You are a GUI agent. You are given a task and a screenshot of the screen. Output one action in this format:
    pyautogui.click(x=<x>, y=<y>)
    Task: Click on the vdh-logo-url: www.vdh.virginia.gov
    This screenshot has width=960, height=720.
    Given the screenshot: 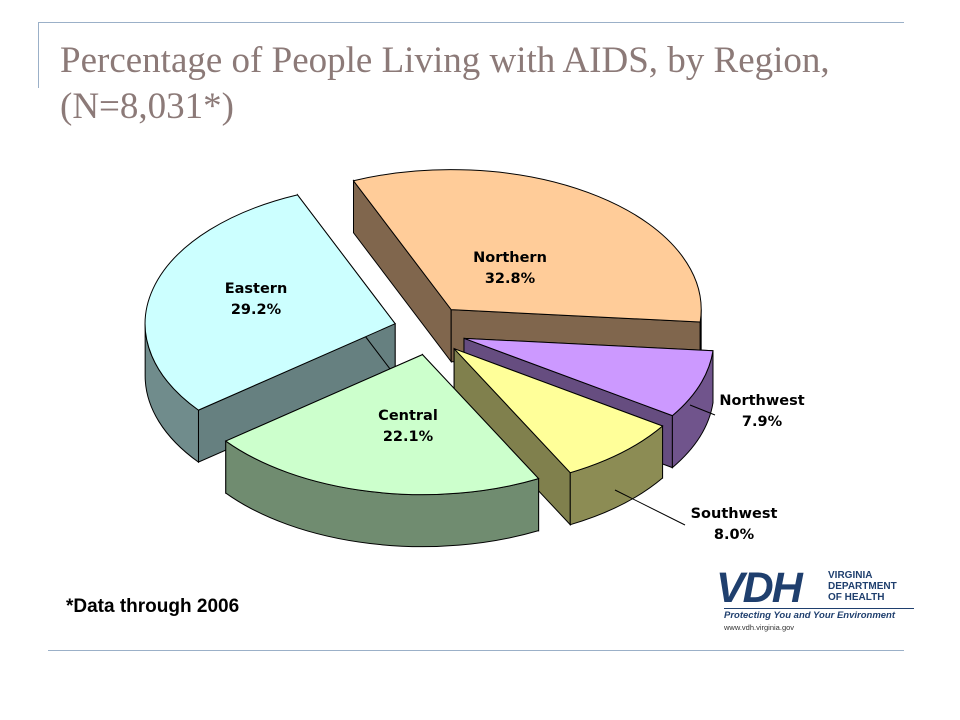 What is the action you would take?
    pyautogui.click(x=759, y=627)
    